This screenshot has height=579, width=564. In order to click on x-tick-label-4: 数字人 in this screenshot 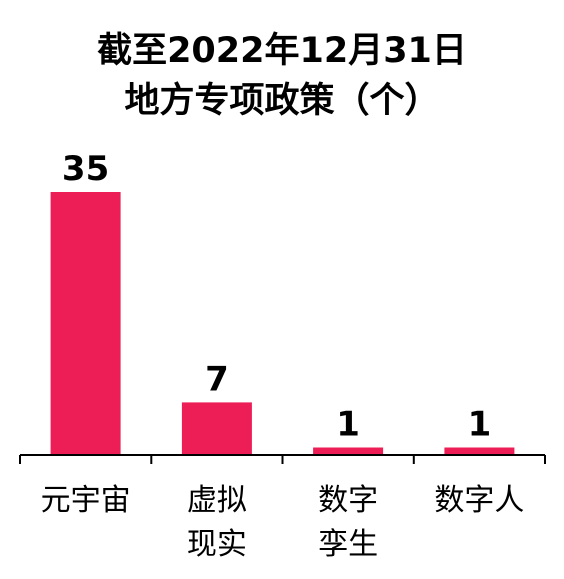, I will do `click(479, 500)`.